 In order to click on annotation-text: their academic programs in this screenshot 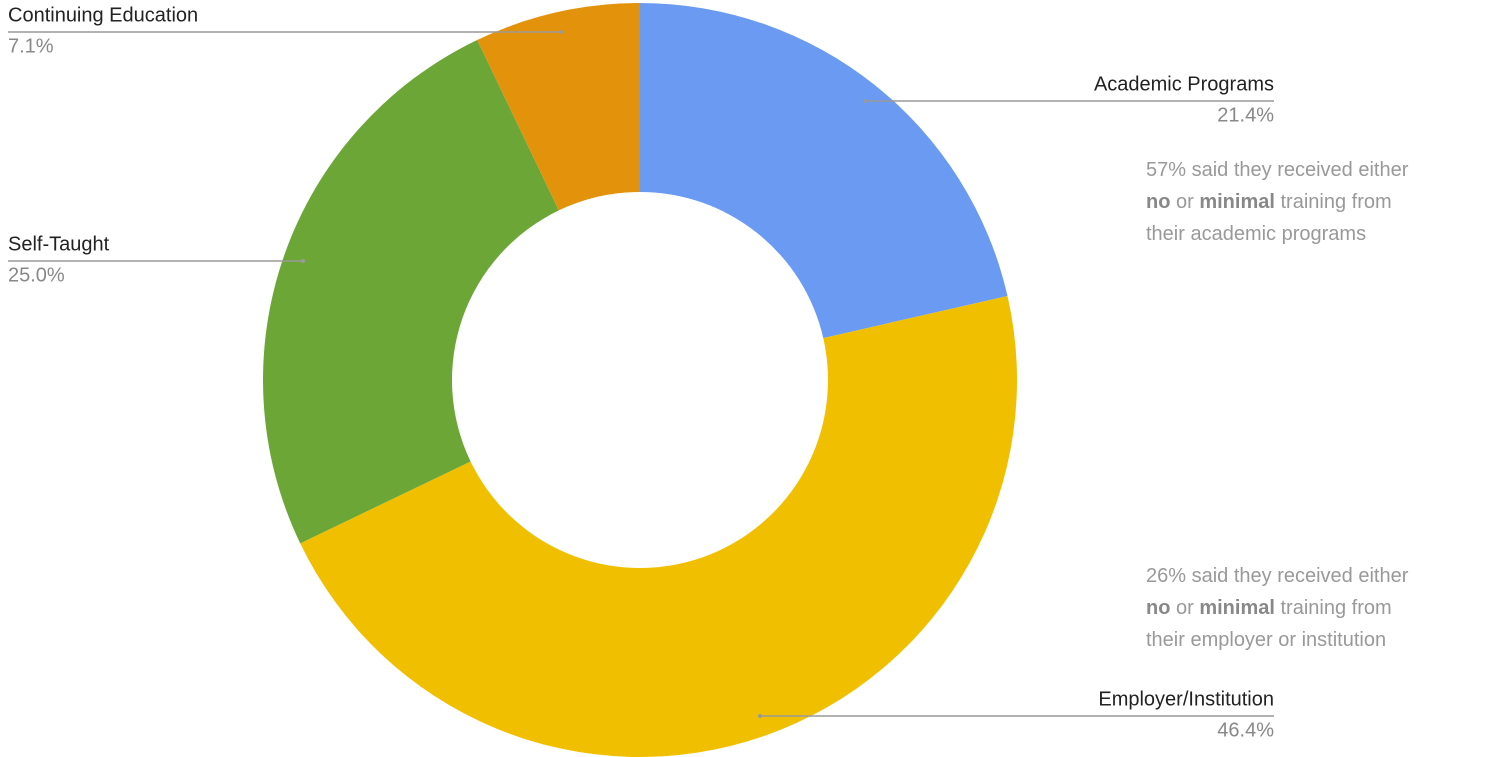, I will do `click(1256, 234)`.